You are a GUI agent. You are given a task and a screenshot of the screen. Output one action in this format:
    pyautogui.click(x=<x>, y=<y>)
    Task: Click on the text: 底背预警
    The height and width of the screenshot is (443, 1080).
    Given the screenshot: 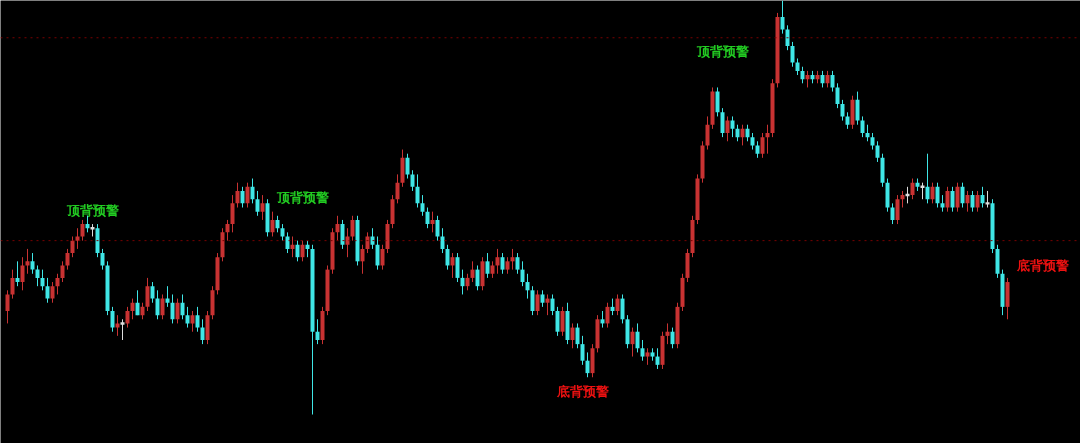 What is the action you would take?
    pyautogui.click(x=1042, y=265)
    